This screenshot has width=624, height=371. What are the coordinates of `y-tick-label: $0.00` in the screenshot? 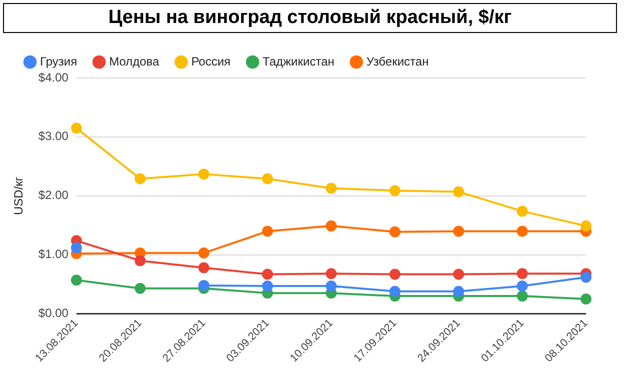 It's located at (53, 313).